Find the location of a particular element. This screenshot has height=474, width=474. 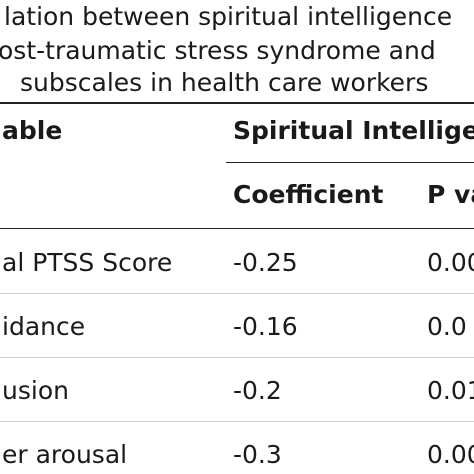

header-spiritual-intelligence: Spiritual Intelligen is located at coordinates (353, 130).